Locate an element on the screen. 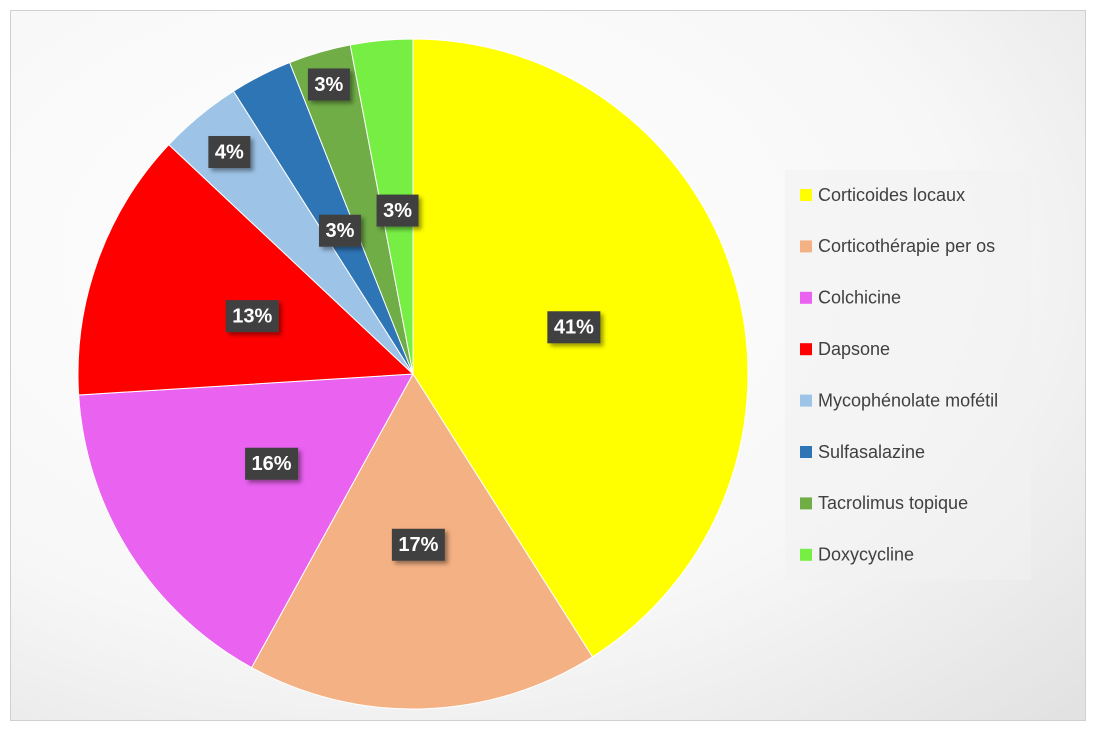 The height and width of the screenshot is (731, 1096). legend-label: Corticoides locaux is located at coordinates (891, 195).